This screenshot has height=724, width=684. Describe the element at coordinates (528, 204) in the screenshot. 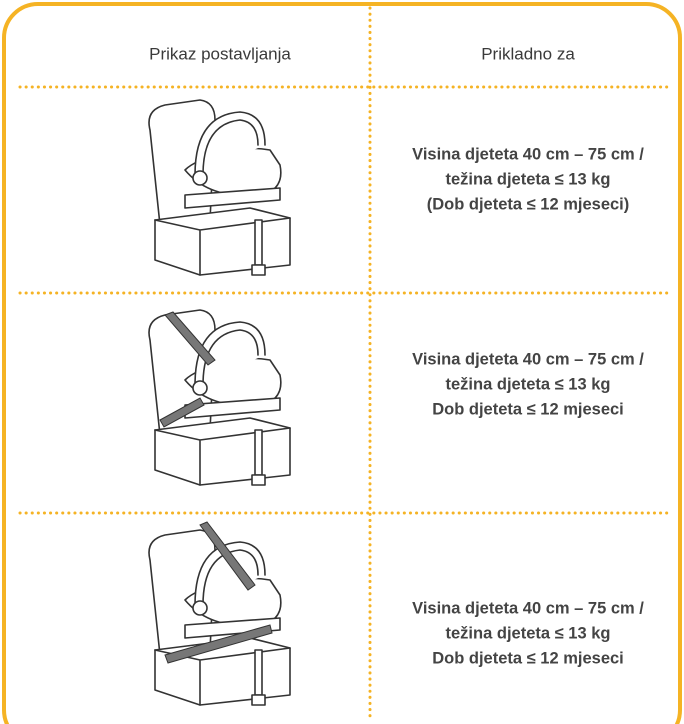

I see `text-line: (Dob djeteta ≤ 12 mjeseci)` at that location.